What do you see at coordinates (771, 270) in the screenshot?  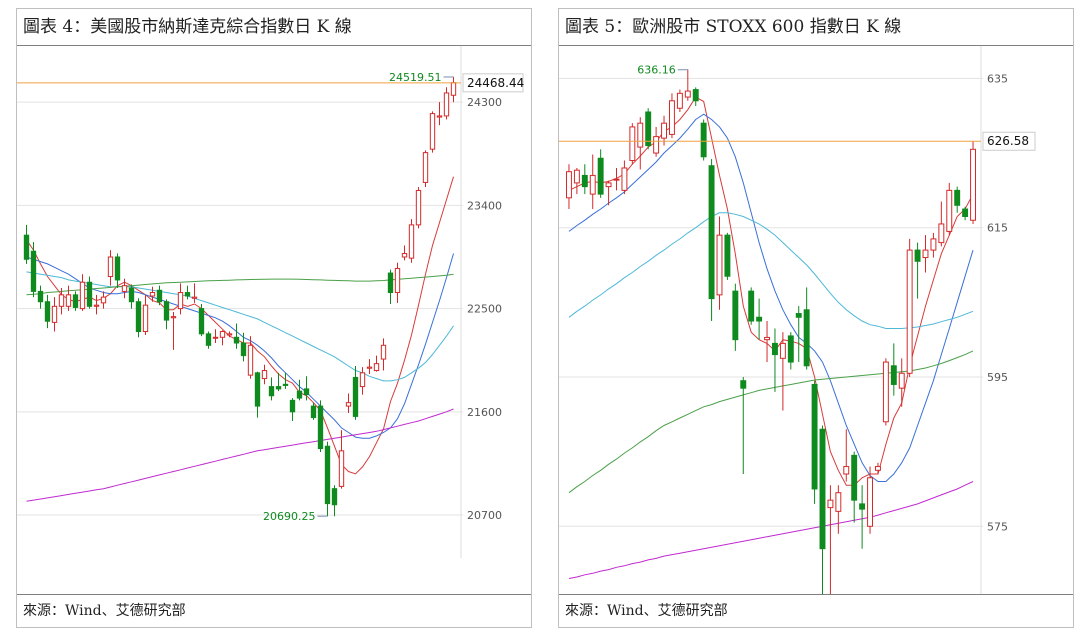 I see `ma20-line` at bounding box center [771, 270].